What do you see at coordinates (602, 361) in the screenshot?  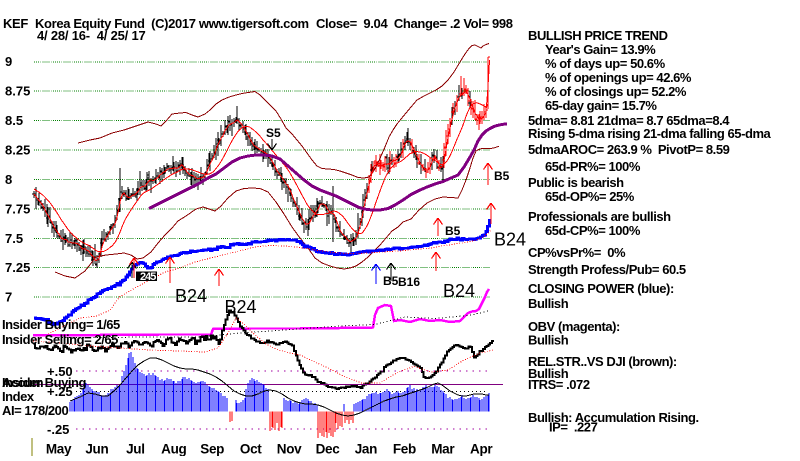 I see `svg-text: REL.STR..VS DJI (brown):` at bounding box center [602, 361].